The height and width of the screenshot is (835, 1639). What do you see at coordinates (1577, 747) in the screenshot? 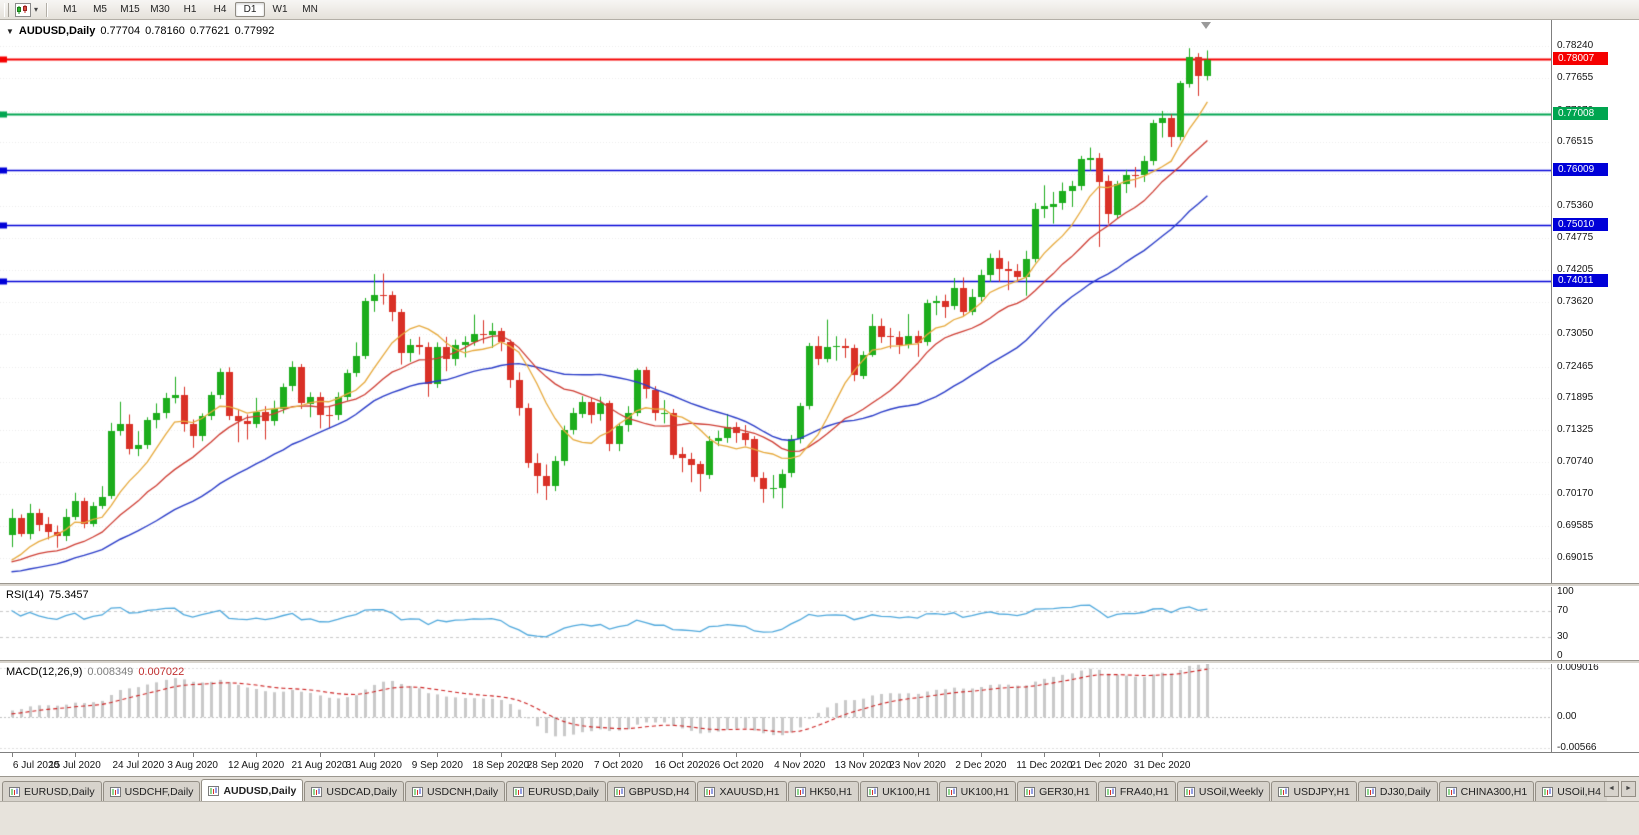
I see `macd-axis-label: -0.00566` at bounding box center [1577, 747].